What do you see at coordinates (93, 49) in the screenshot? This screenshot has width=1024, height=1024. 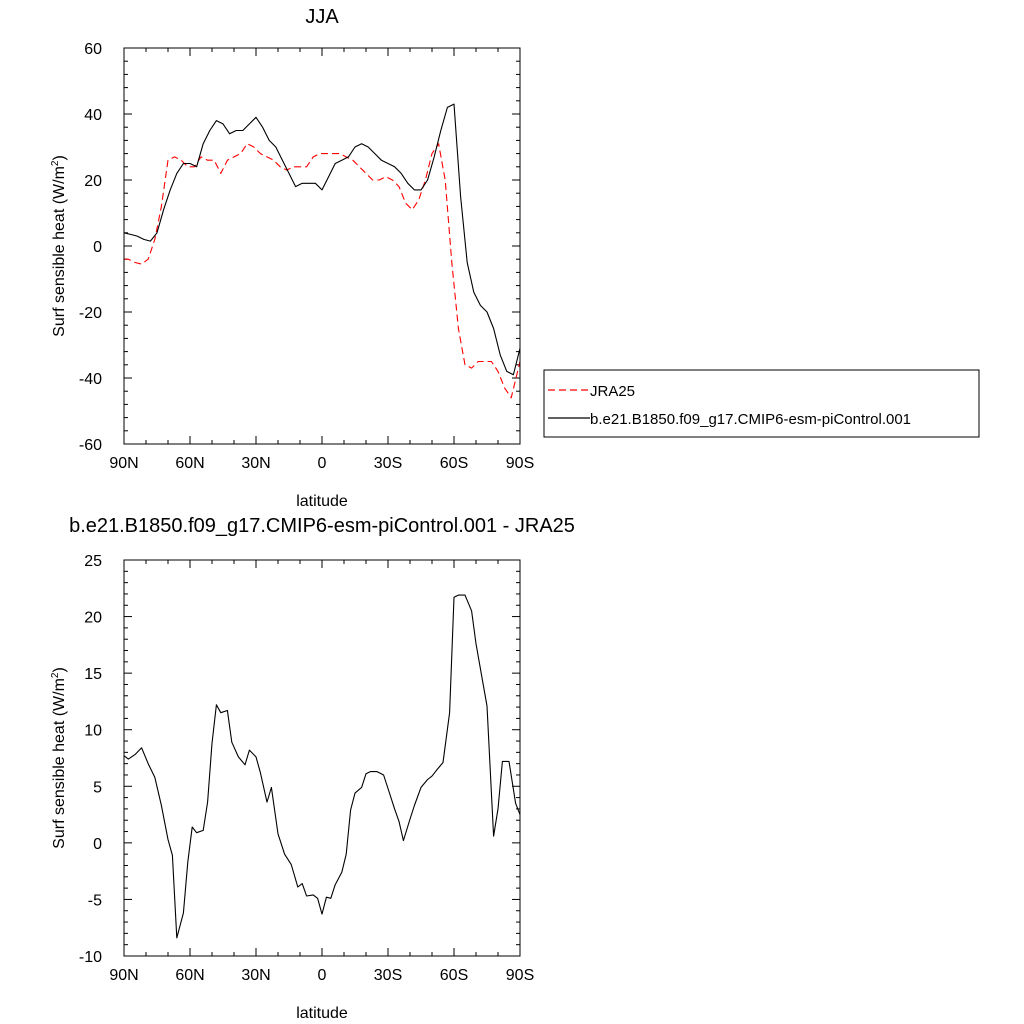 I see `y-tick-label: 60` at bounding box center [93, 49].